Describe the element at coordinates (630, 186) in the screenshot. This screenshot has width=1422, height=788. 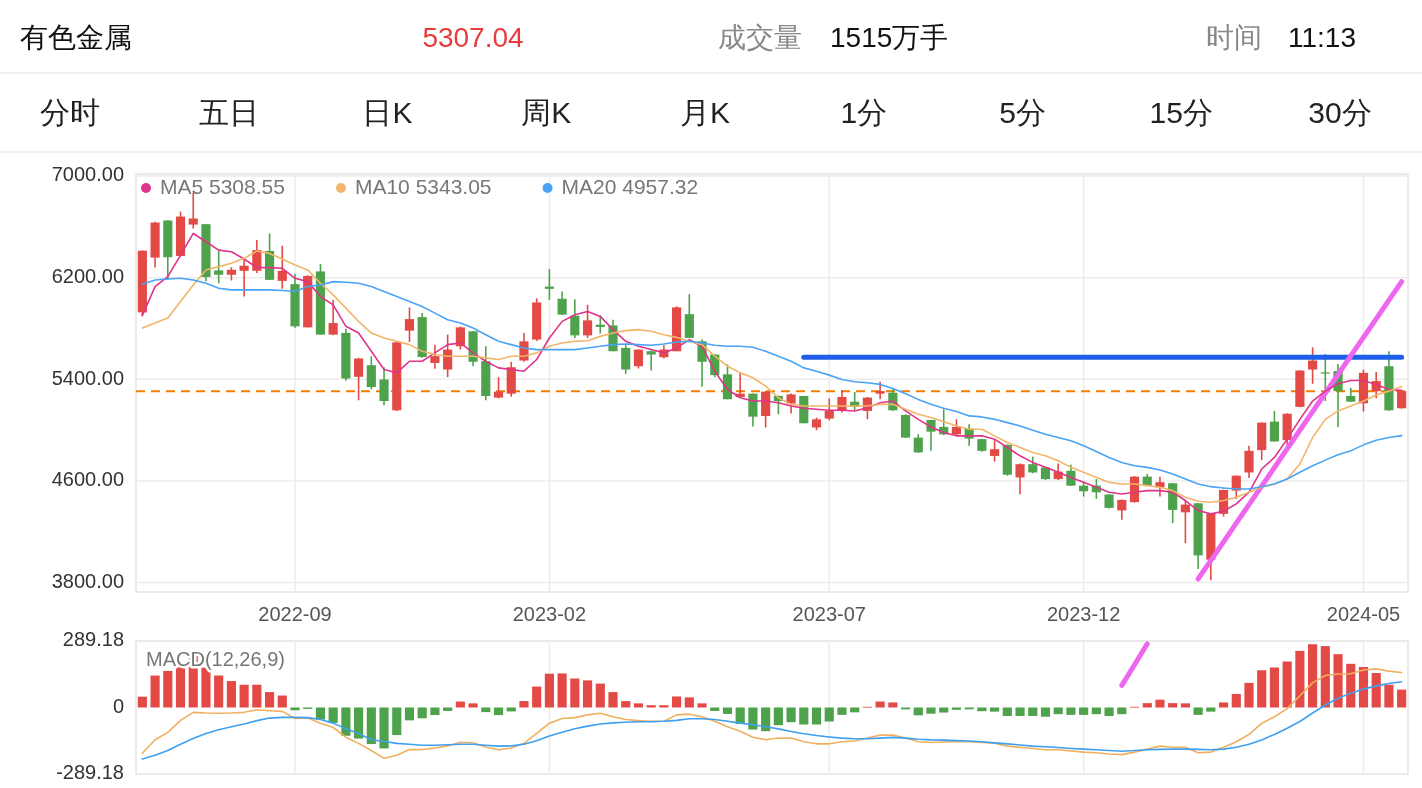
I see `legend-label: MA20 4957.32` at that location.